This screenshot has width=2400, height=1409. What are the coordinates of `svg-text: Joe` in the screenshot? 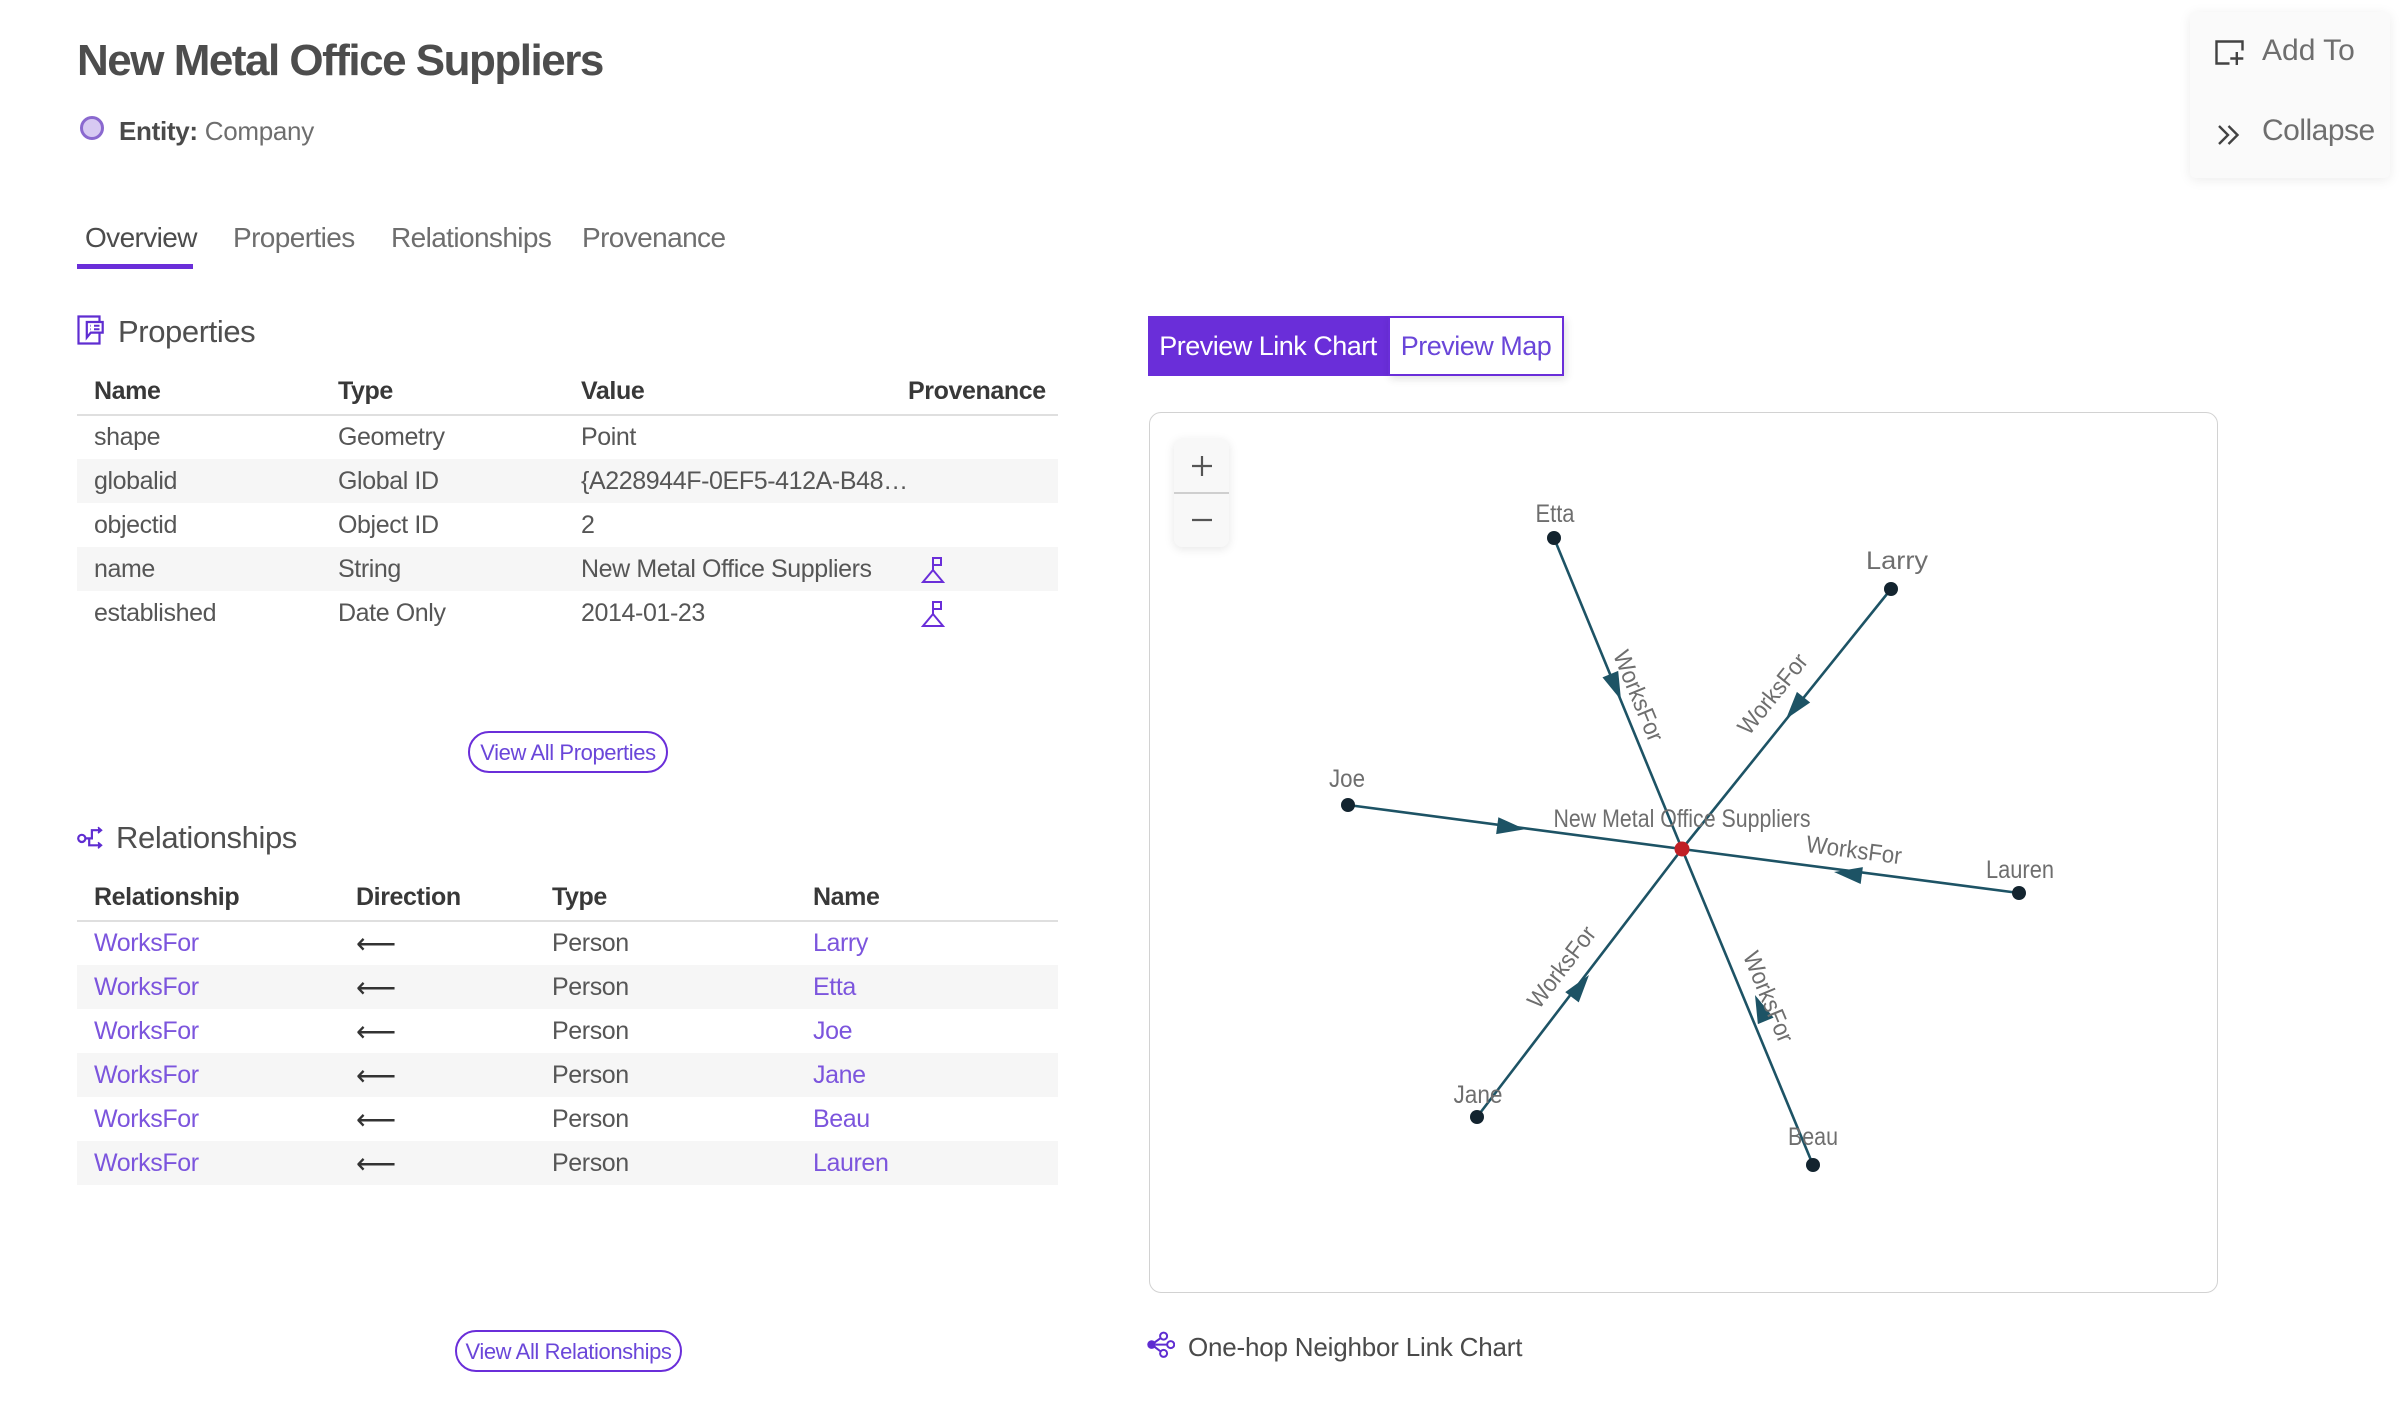 It's located at (1347, 779).